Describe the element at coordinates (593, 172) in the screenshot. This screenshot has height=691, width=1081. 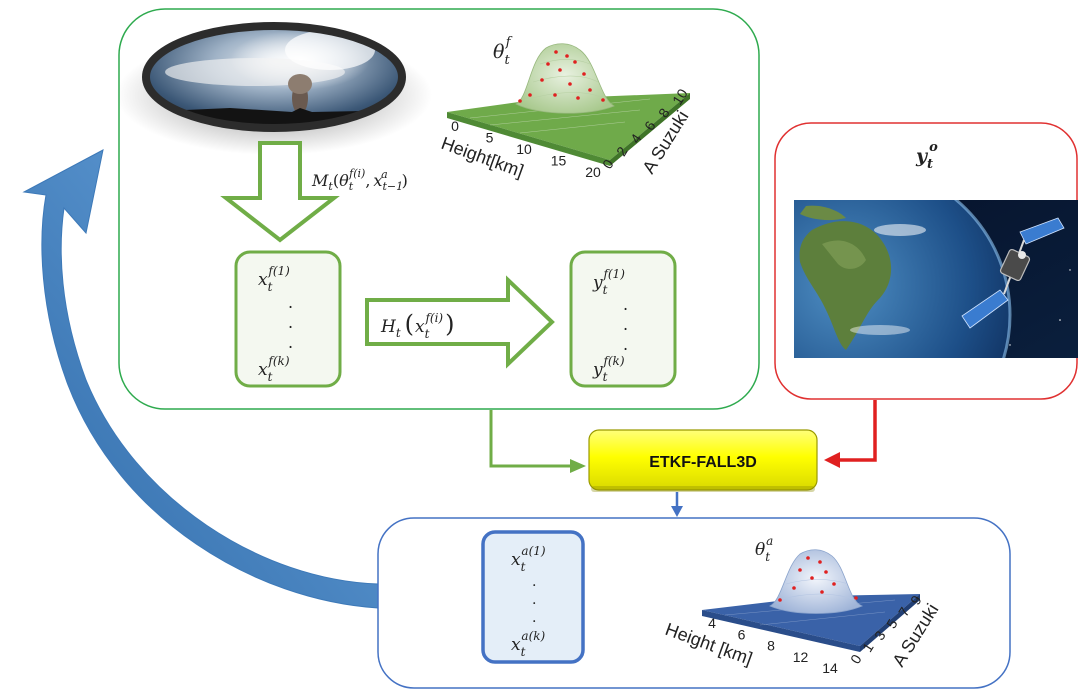
I see `forecast-xtick-4: 20` at that location.